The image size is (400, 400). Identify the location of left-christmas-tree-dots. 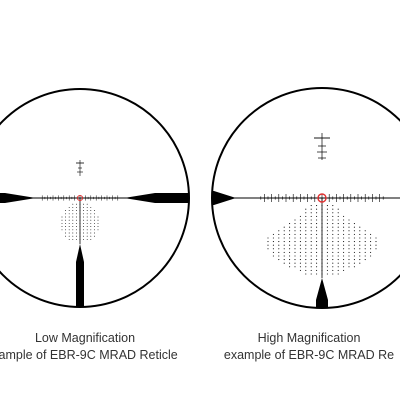
(80, 221).